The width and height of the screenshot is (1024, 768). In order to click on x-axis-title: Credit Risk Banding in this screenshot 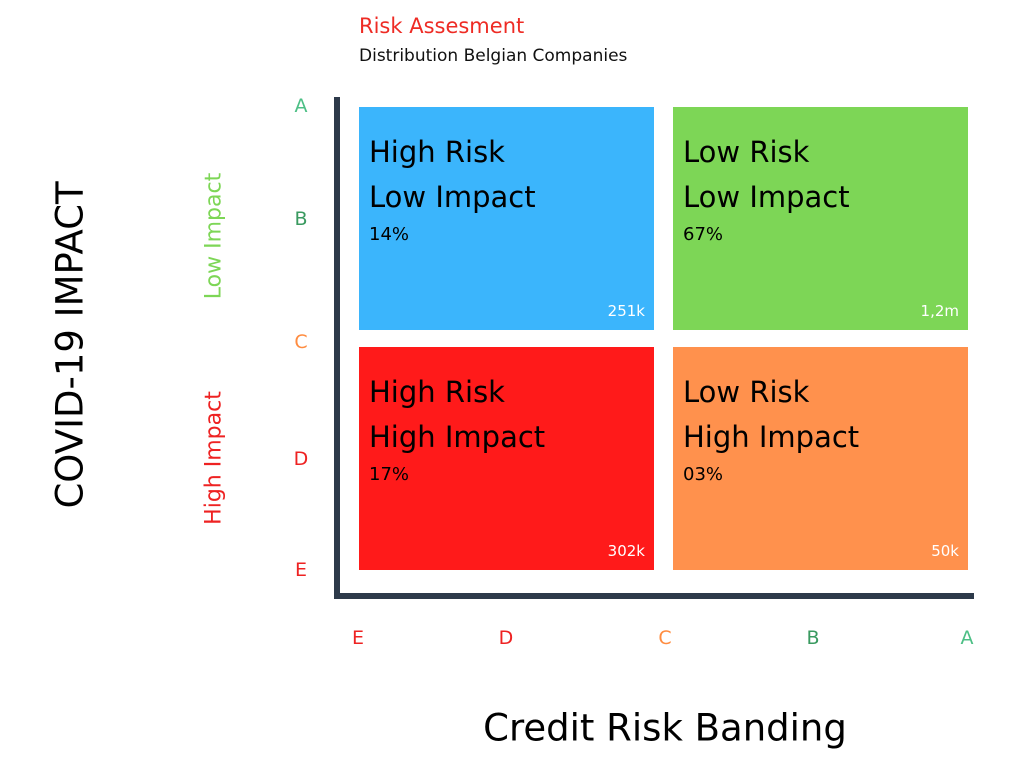, I will do `click(665, 728)`.